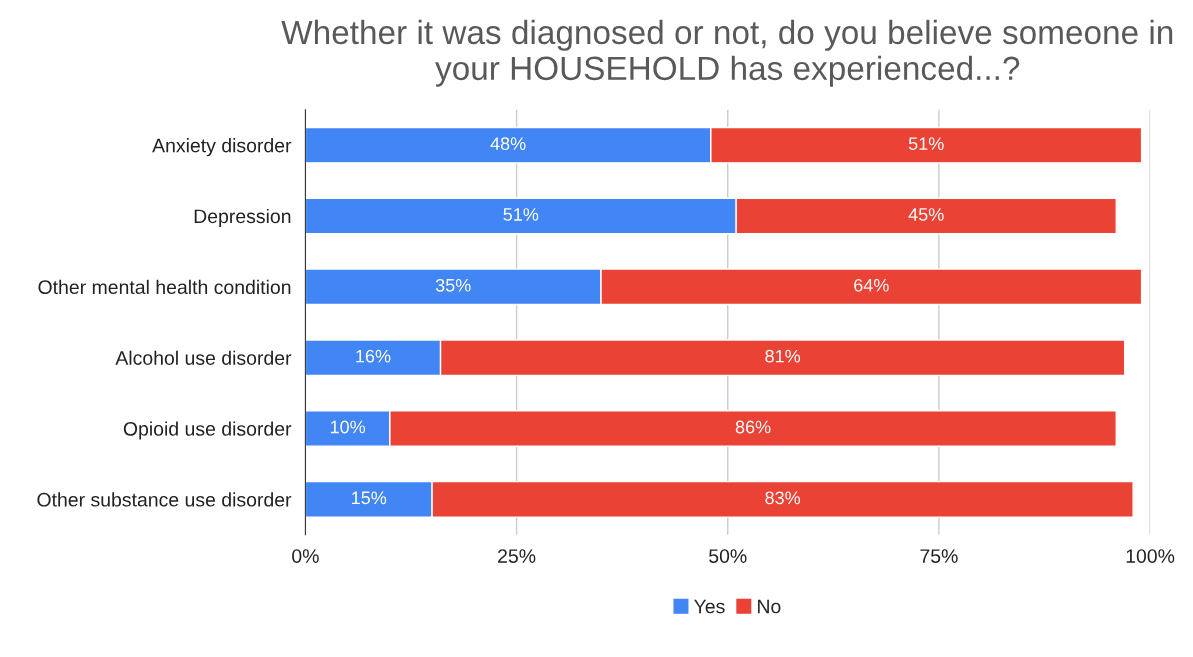  What do you see at coordinates (517, 556) in the screenshot?
I see `x-tick-label: 25%` at bounding box center [517, 556].